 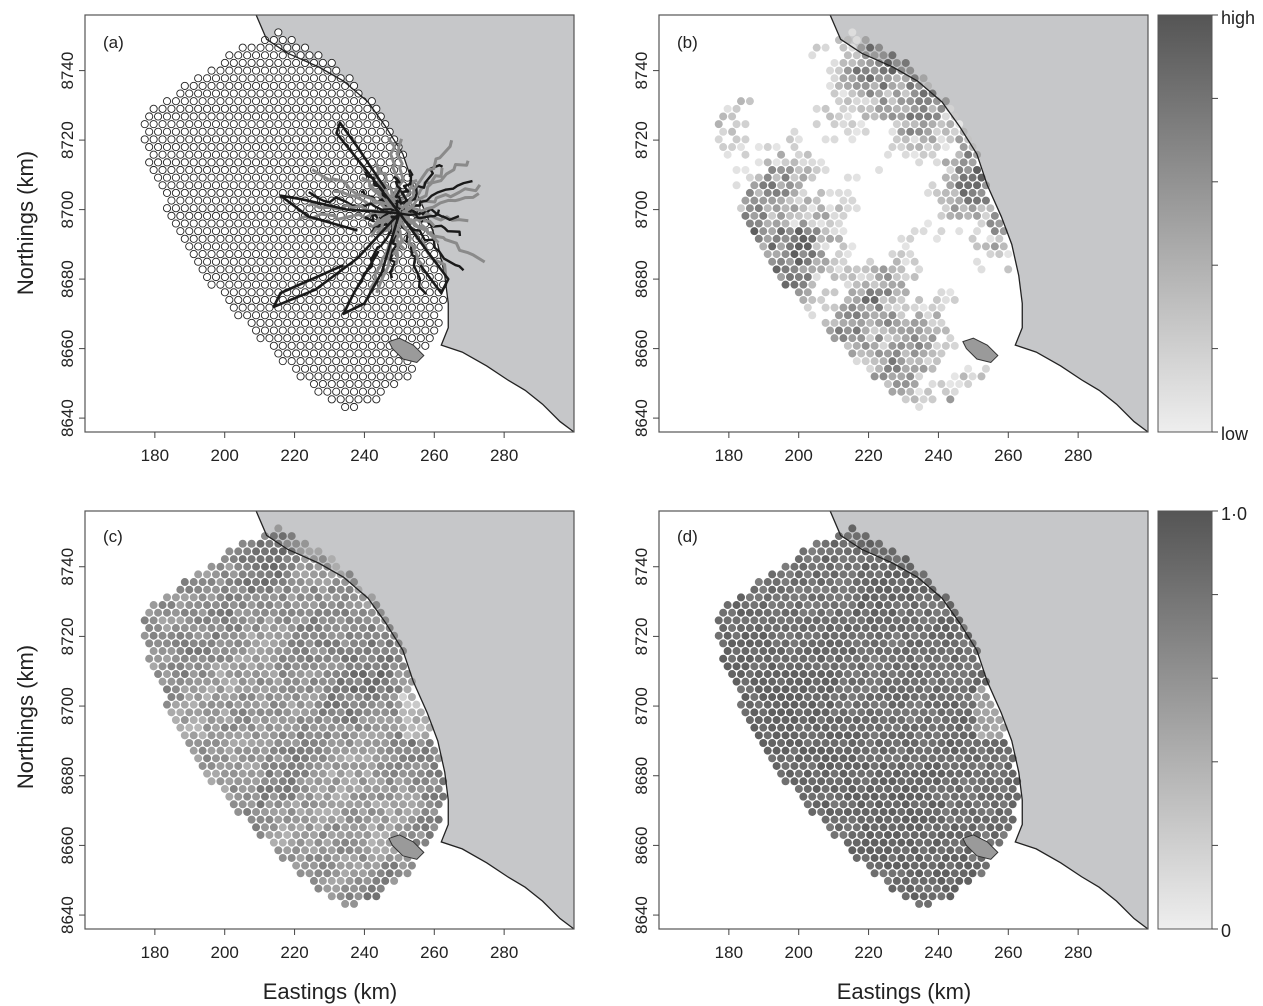 I want to click on colorbar-top: high low, so click(x=1206, y=226).